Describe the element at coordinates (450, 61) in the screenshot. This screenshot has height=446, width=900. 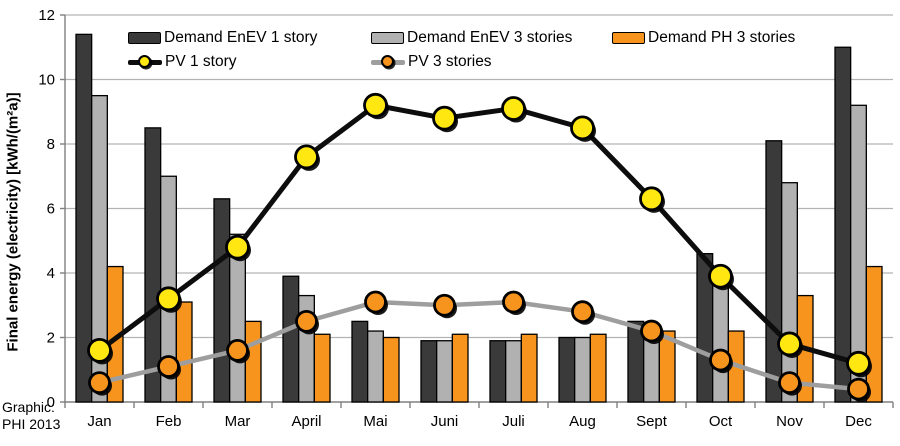
I see `legend-label-pv-3stories: PV 3 stories` at that location.